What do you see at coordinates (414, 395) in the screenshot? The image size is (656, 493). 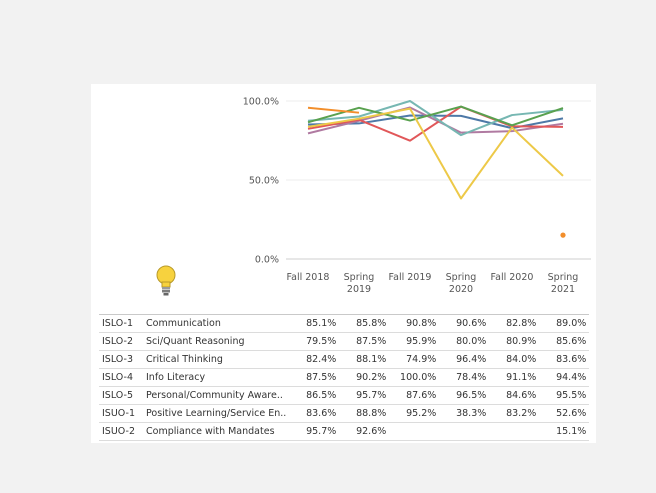 I see `row-value: 87.6%` at bounding box center [414, 395].